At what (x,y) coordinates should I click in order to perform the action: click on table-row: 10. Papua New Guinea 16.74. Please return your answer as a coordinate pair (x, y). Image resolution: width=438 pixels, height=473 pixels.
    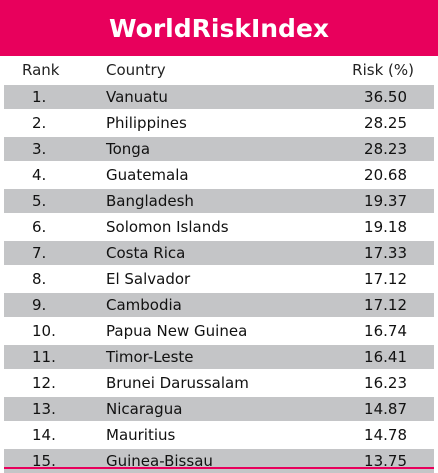
    Looking at the image, I should click on (219, 331).